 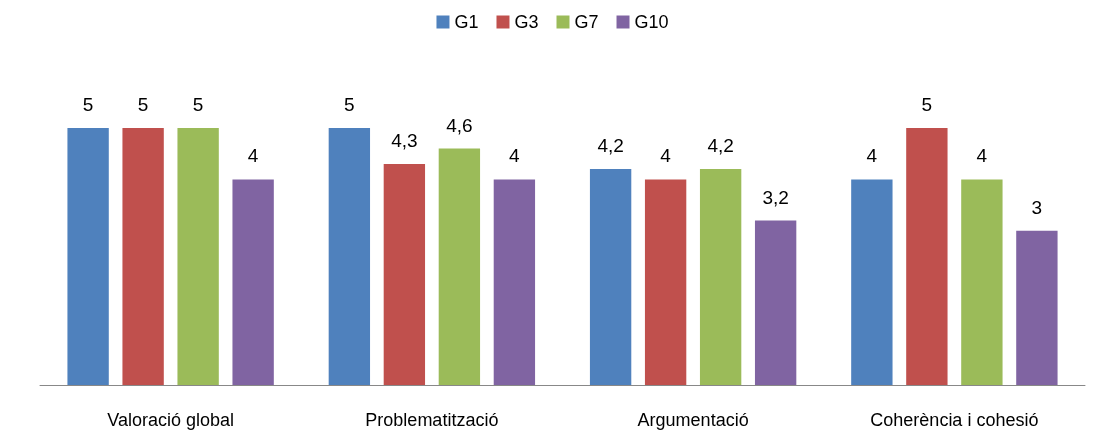 I want to click on x-tick-label: Valoració global, so click(x=170, y=420).